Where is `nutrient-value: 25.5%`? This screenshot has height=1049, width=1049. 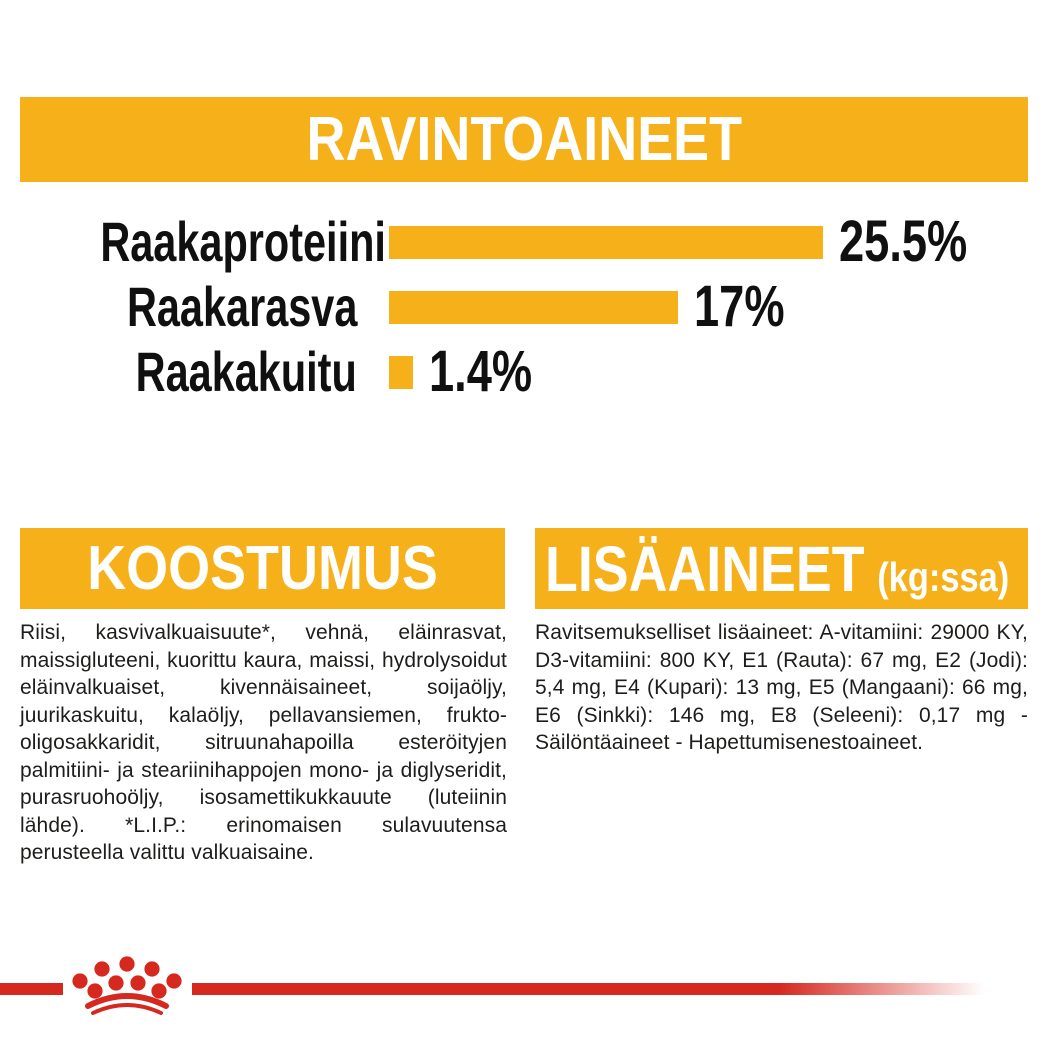 nutrient-value: 25.5% is located at coordinates (902, 241).